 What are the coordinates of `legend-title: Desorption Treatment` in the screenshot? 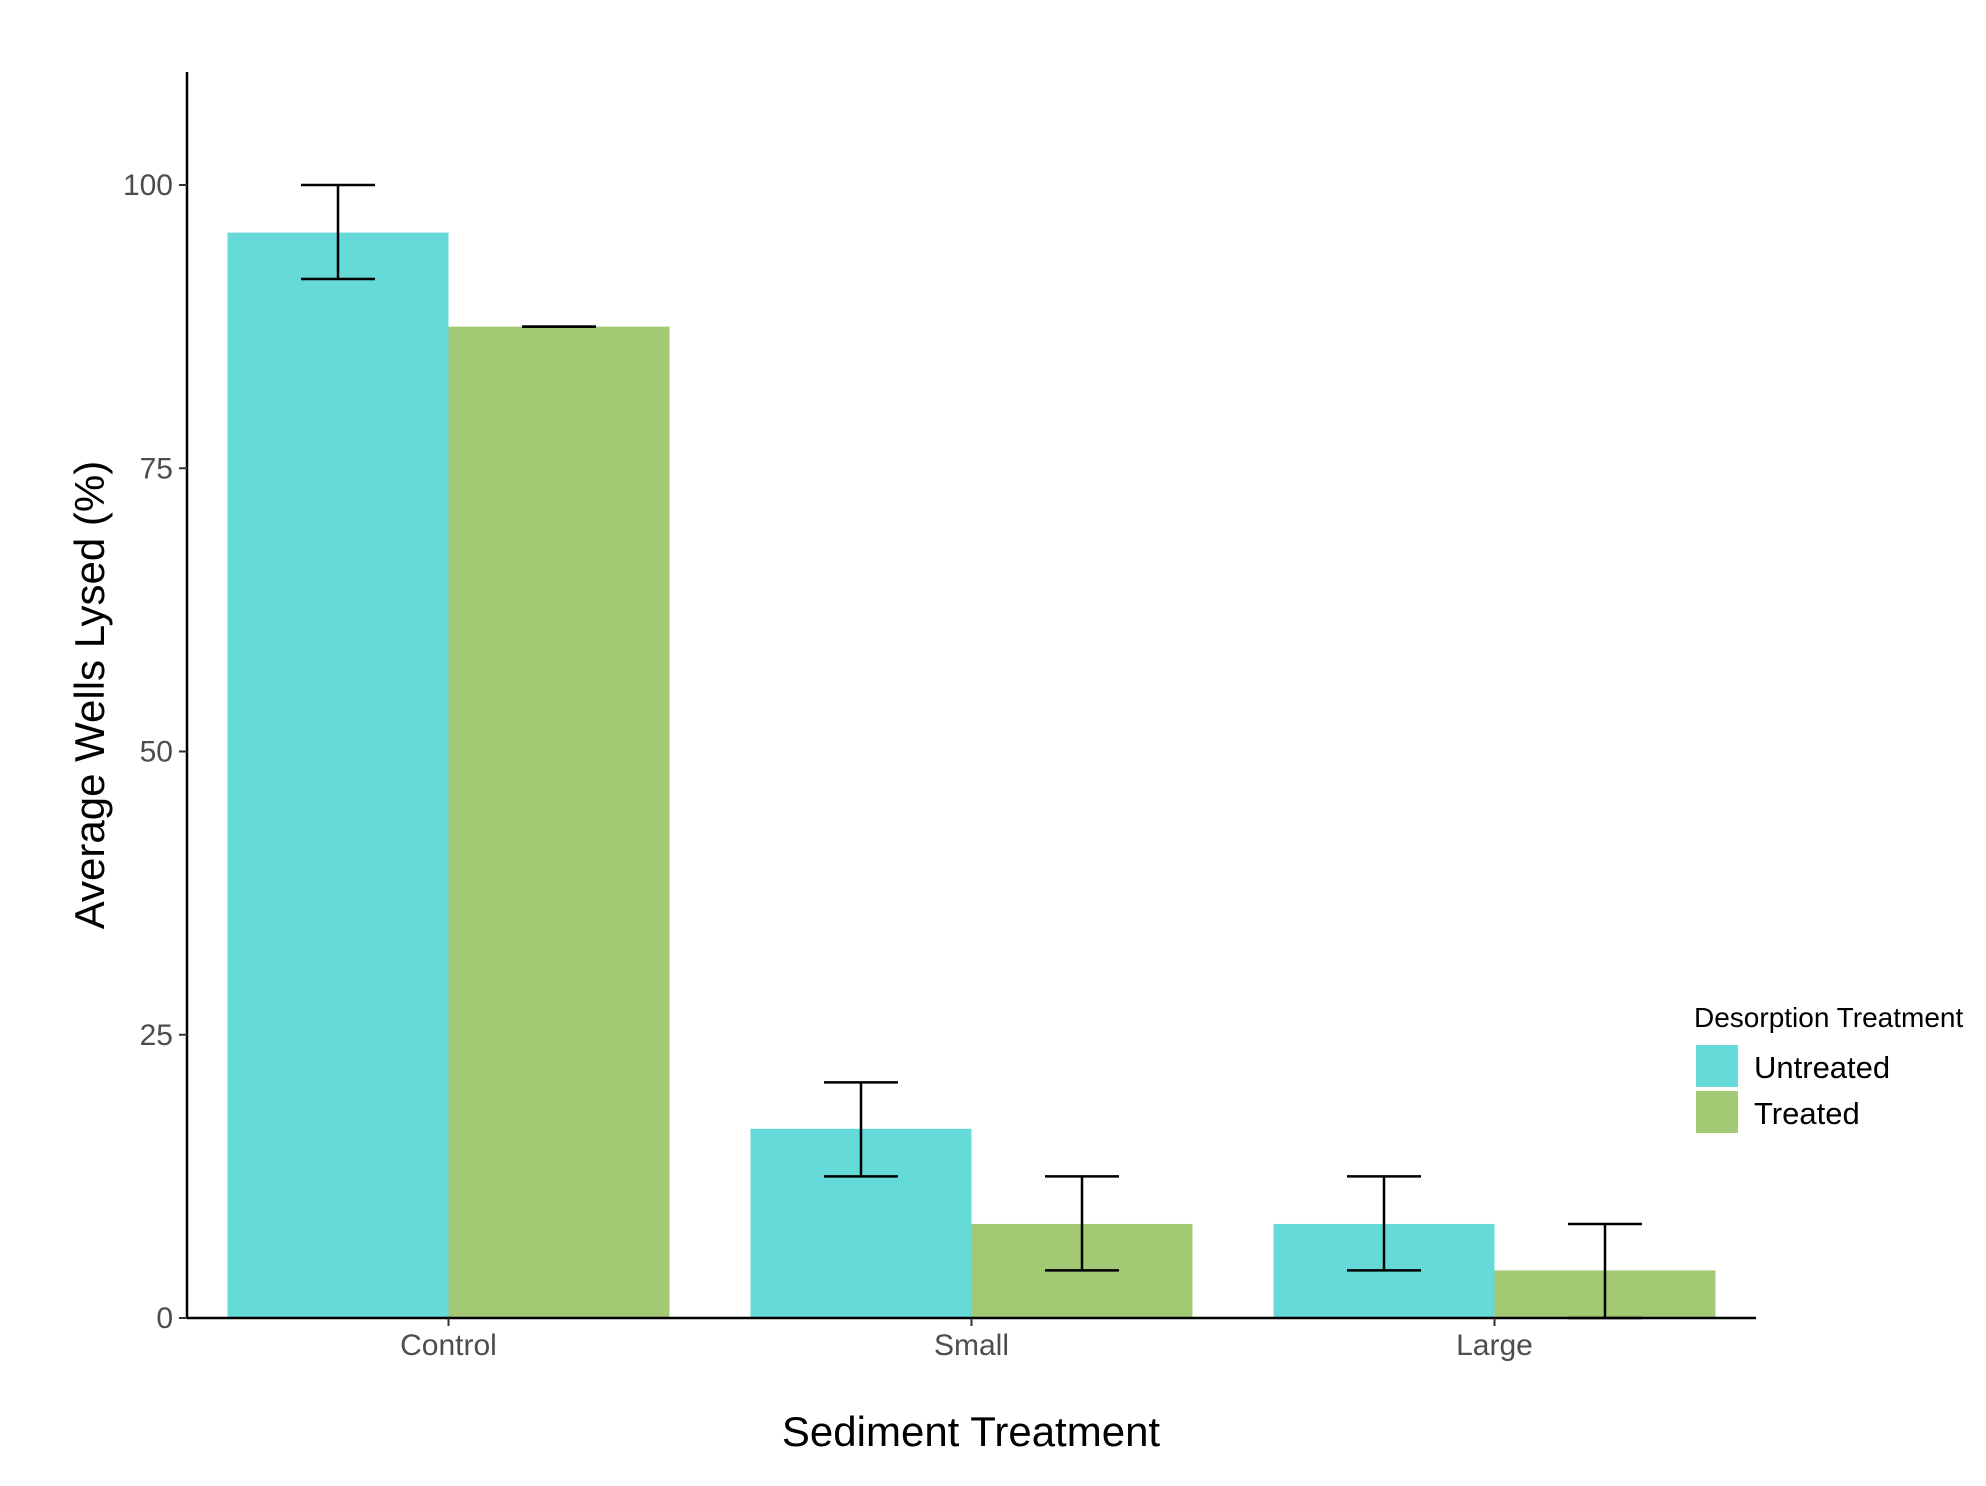 It's located at (1828, 1017).